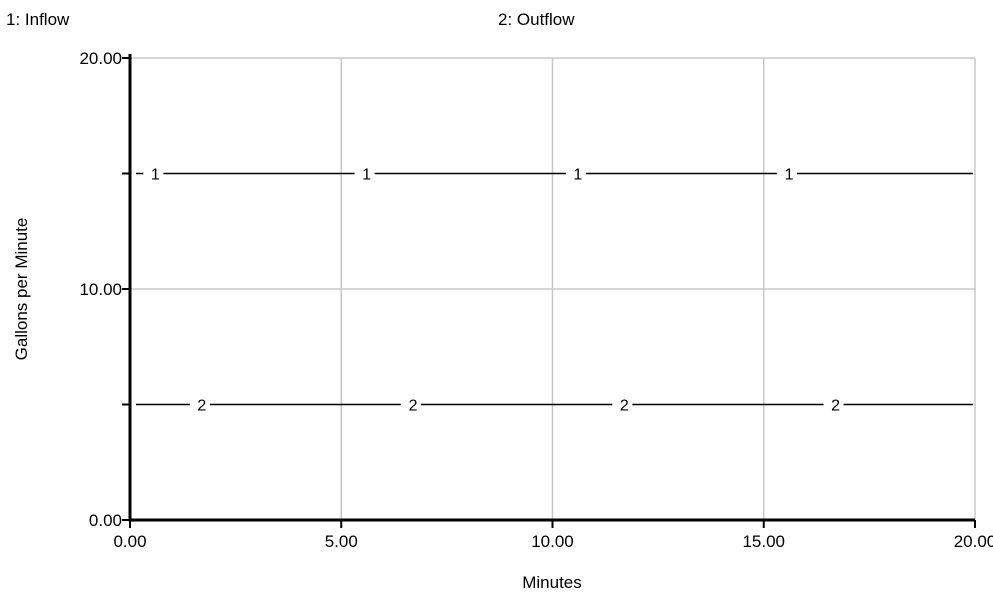  I want to click on y-tick-label: 20.00, so click(100, 58).